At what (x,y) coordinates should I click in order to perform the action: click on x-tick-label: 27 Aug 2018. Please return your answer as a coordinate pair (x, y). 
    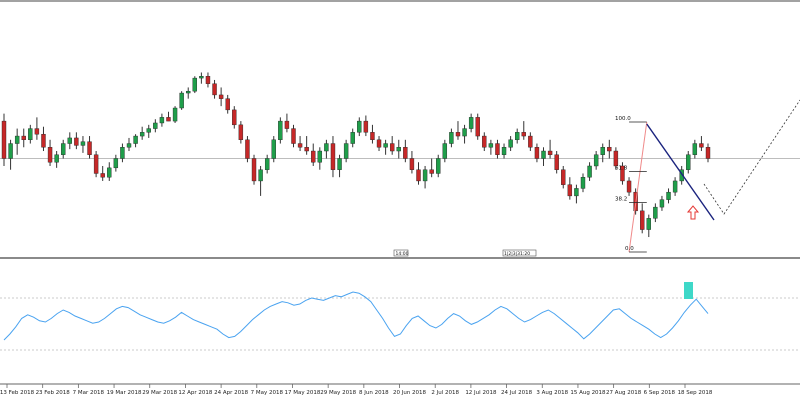
    Looking at the image, I should click on (624, 393).